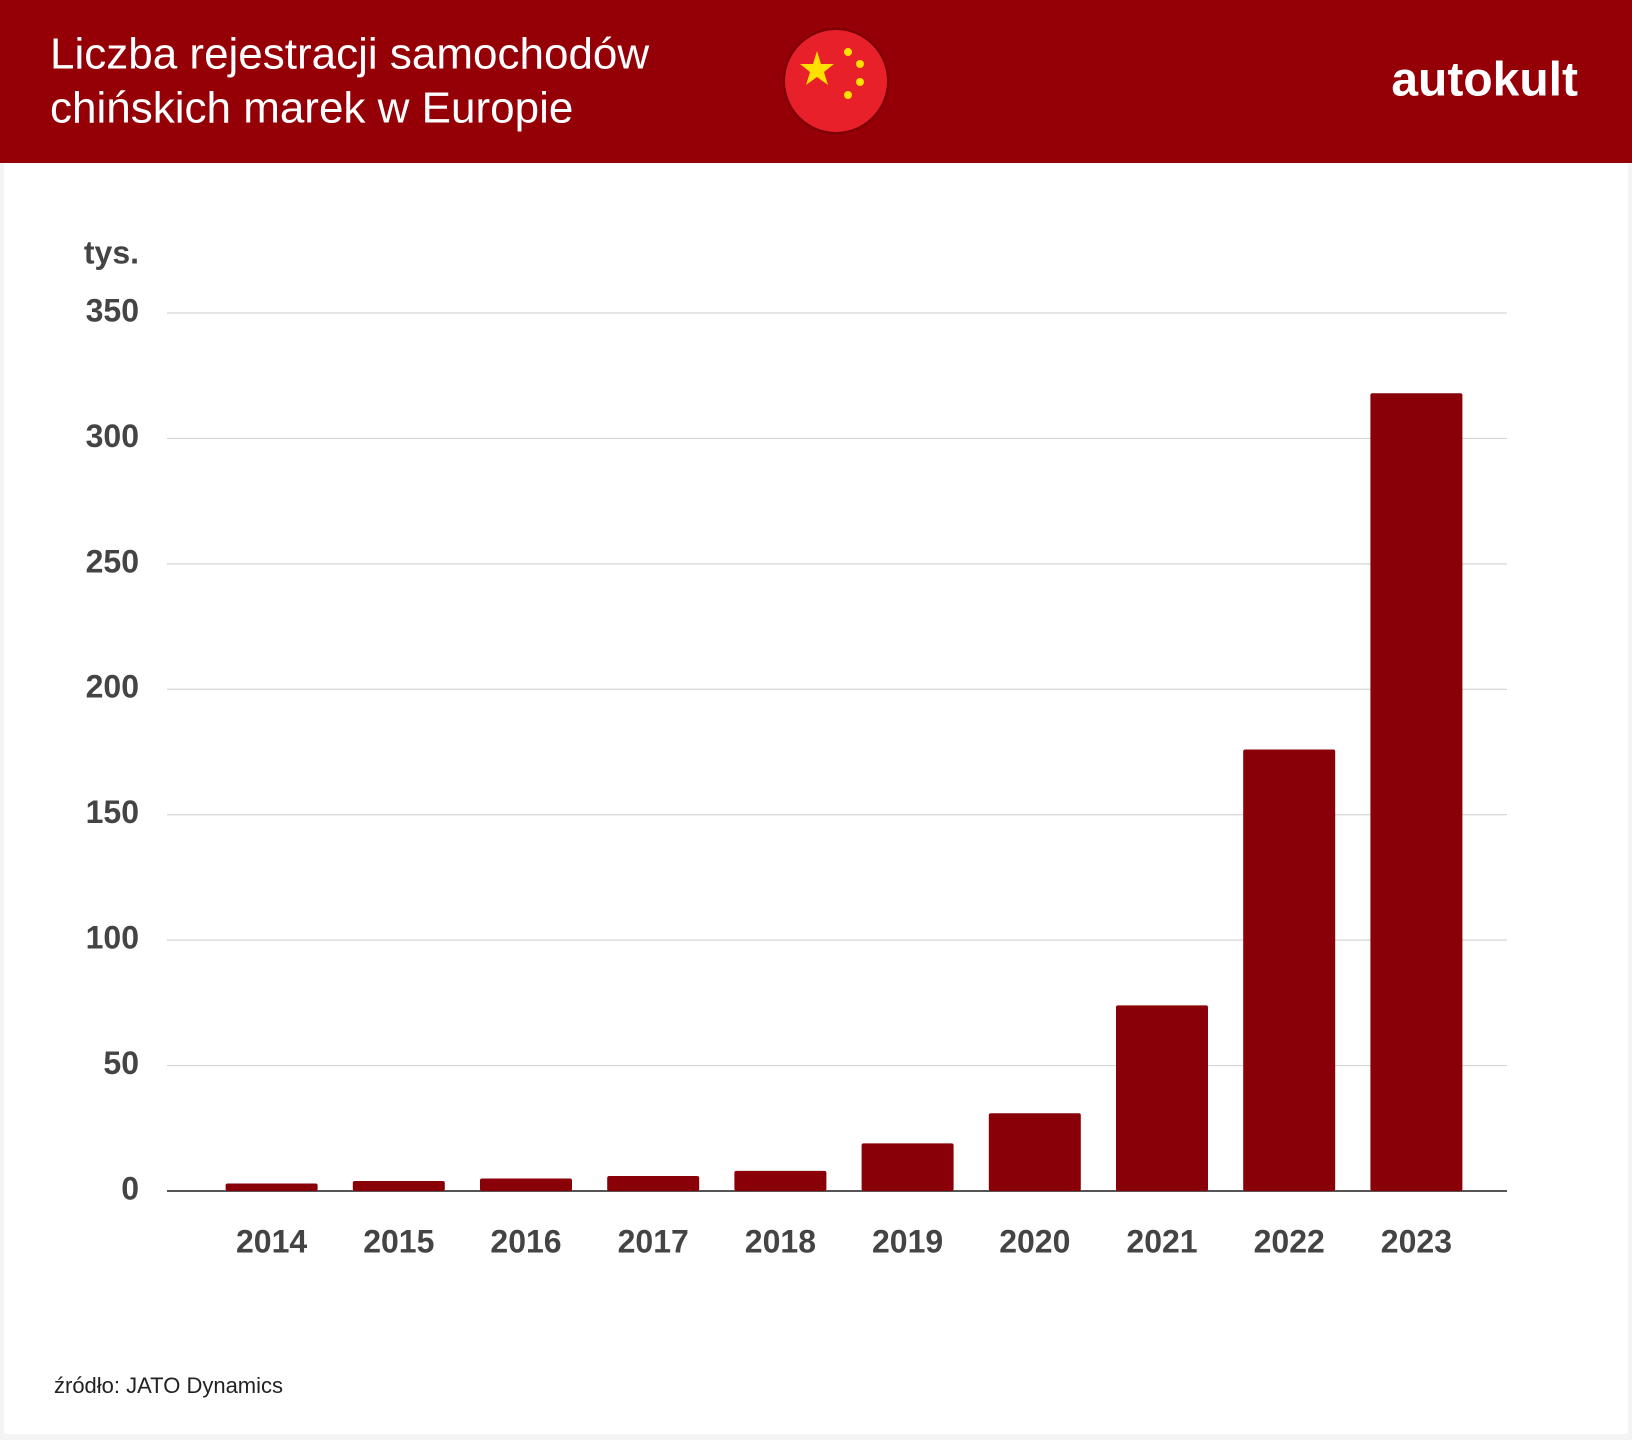 Image resolution: width=1632 pixels, height=1440 pixels. I want to click on x-tick-label: 2015, so click(398, 1241).